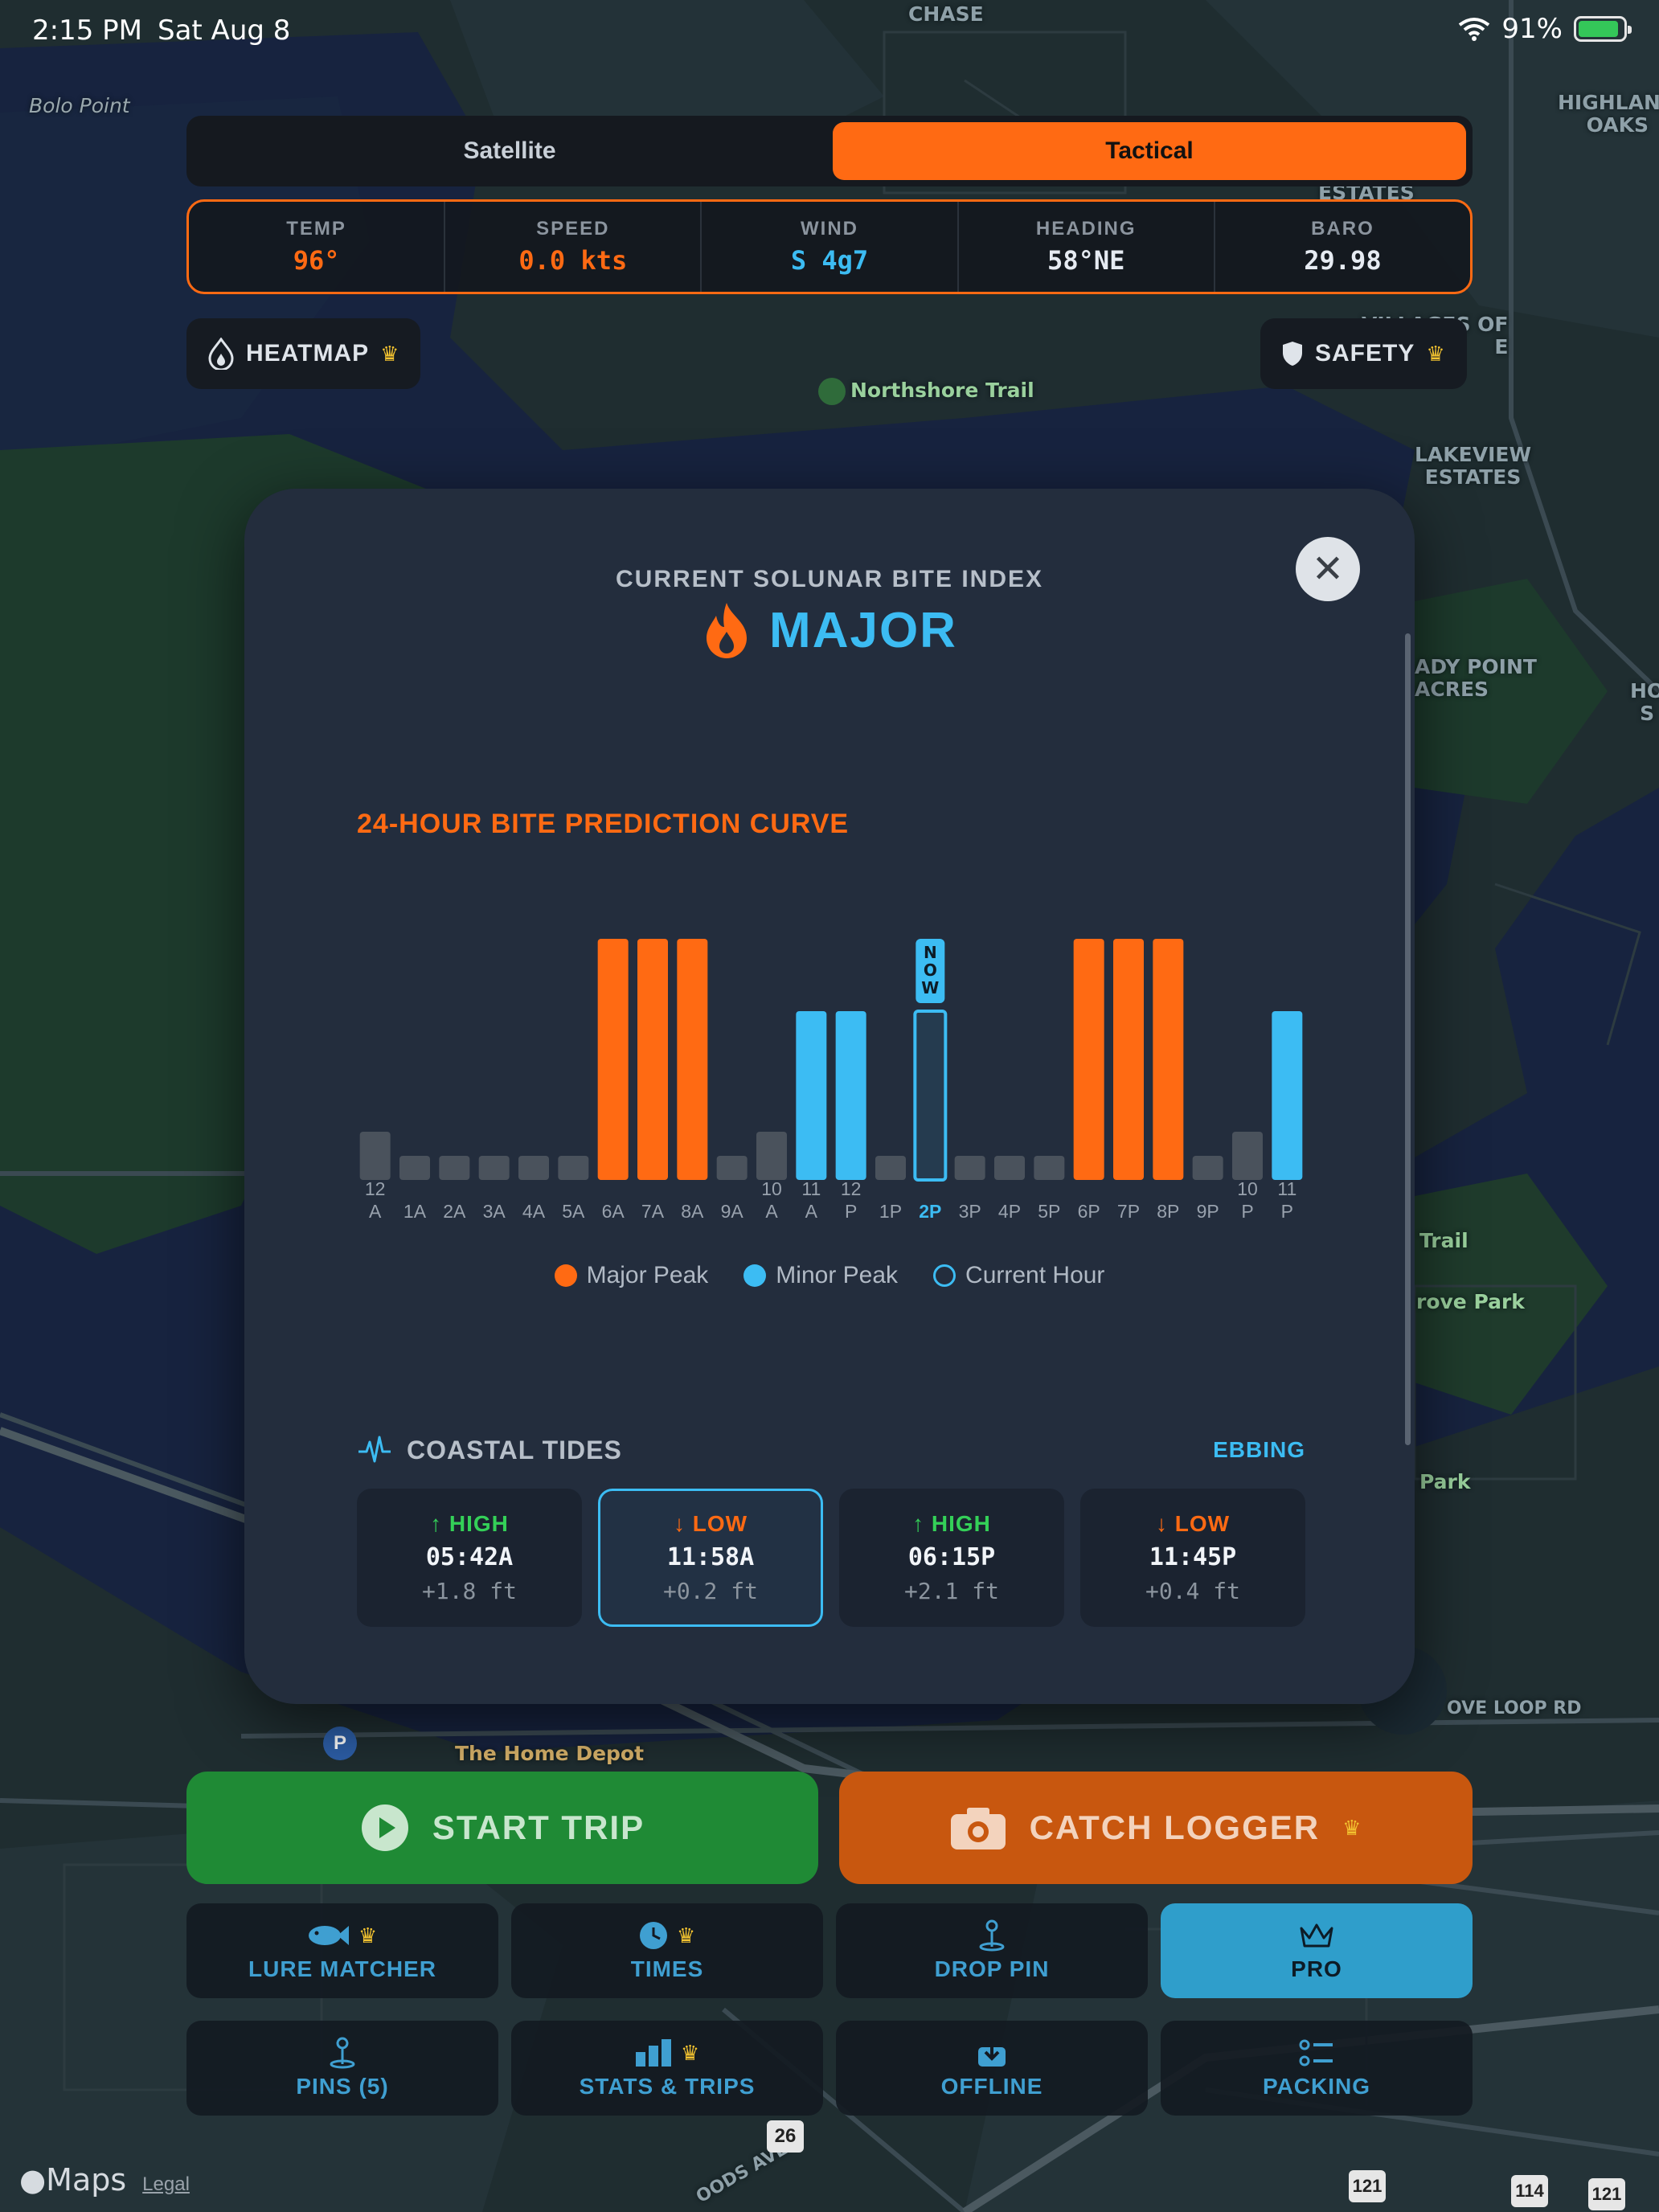 This screenshot has height=2212, width=1659. Describe the element at coordinates (495, 1211) in the screenshot. I see `chart-tick-label: 3A` at that location.